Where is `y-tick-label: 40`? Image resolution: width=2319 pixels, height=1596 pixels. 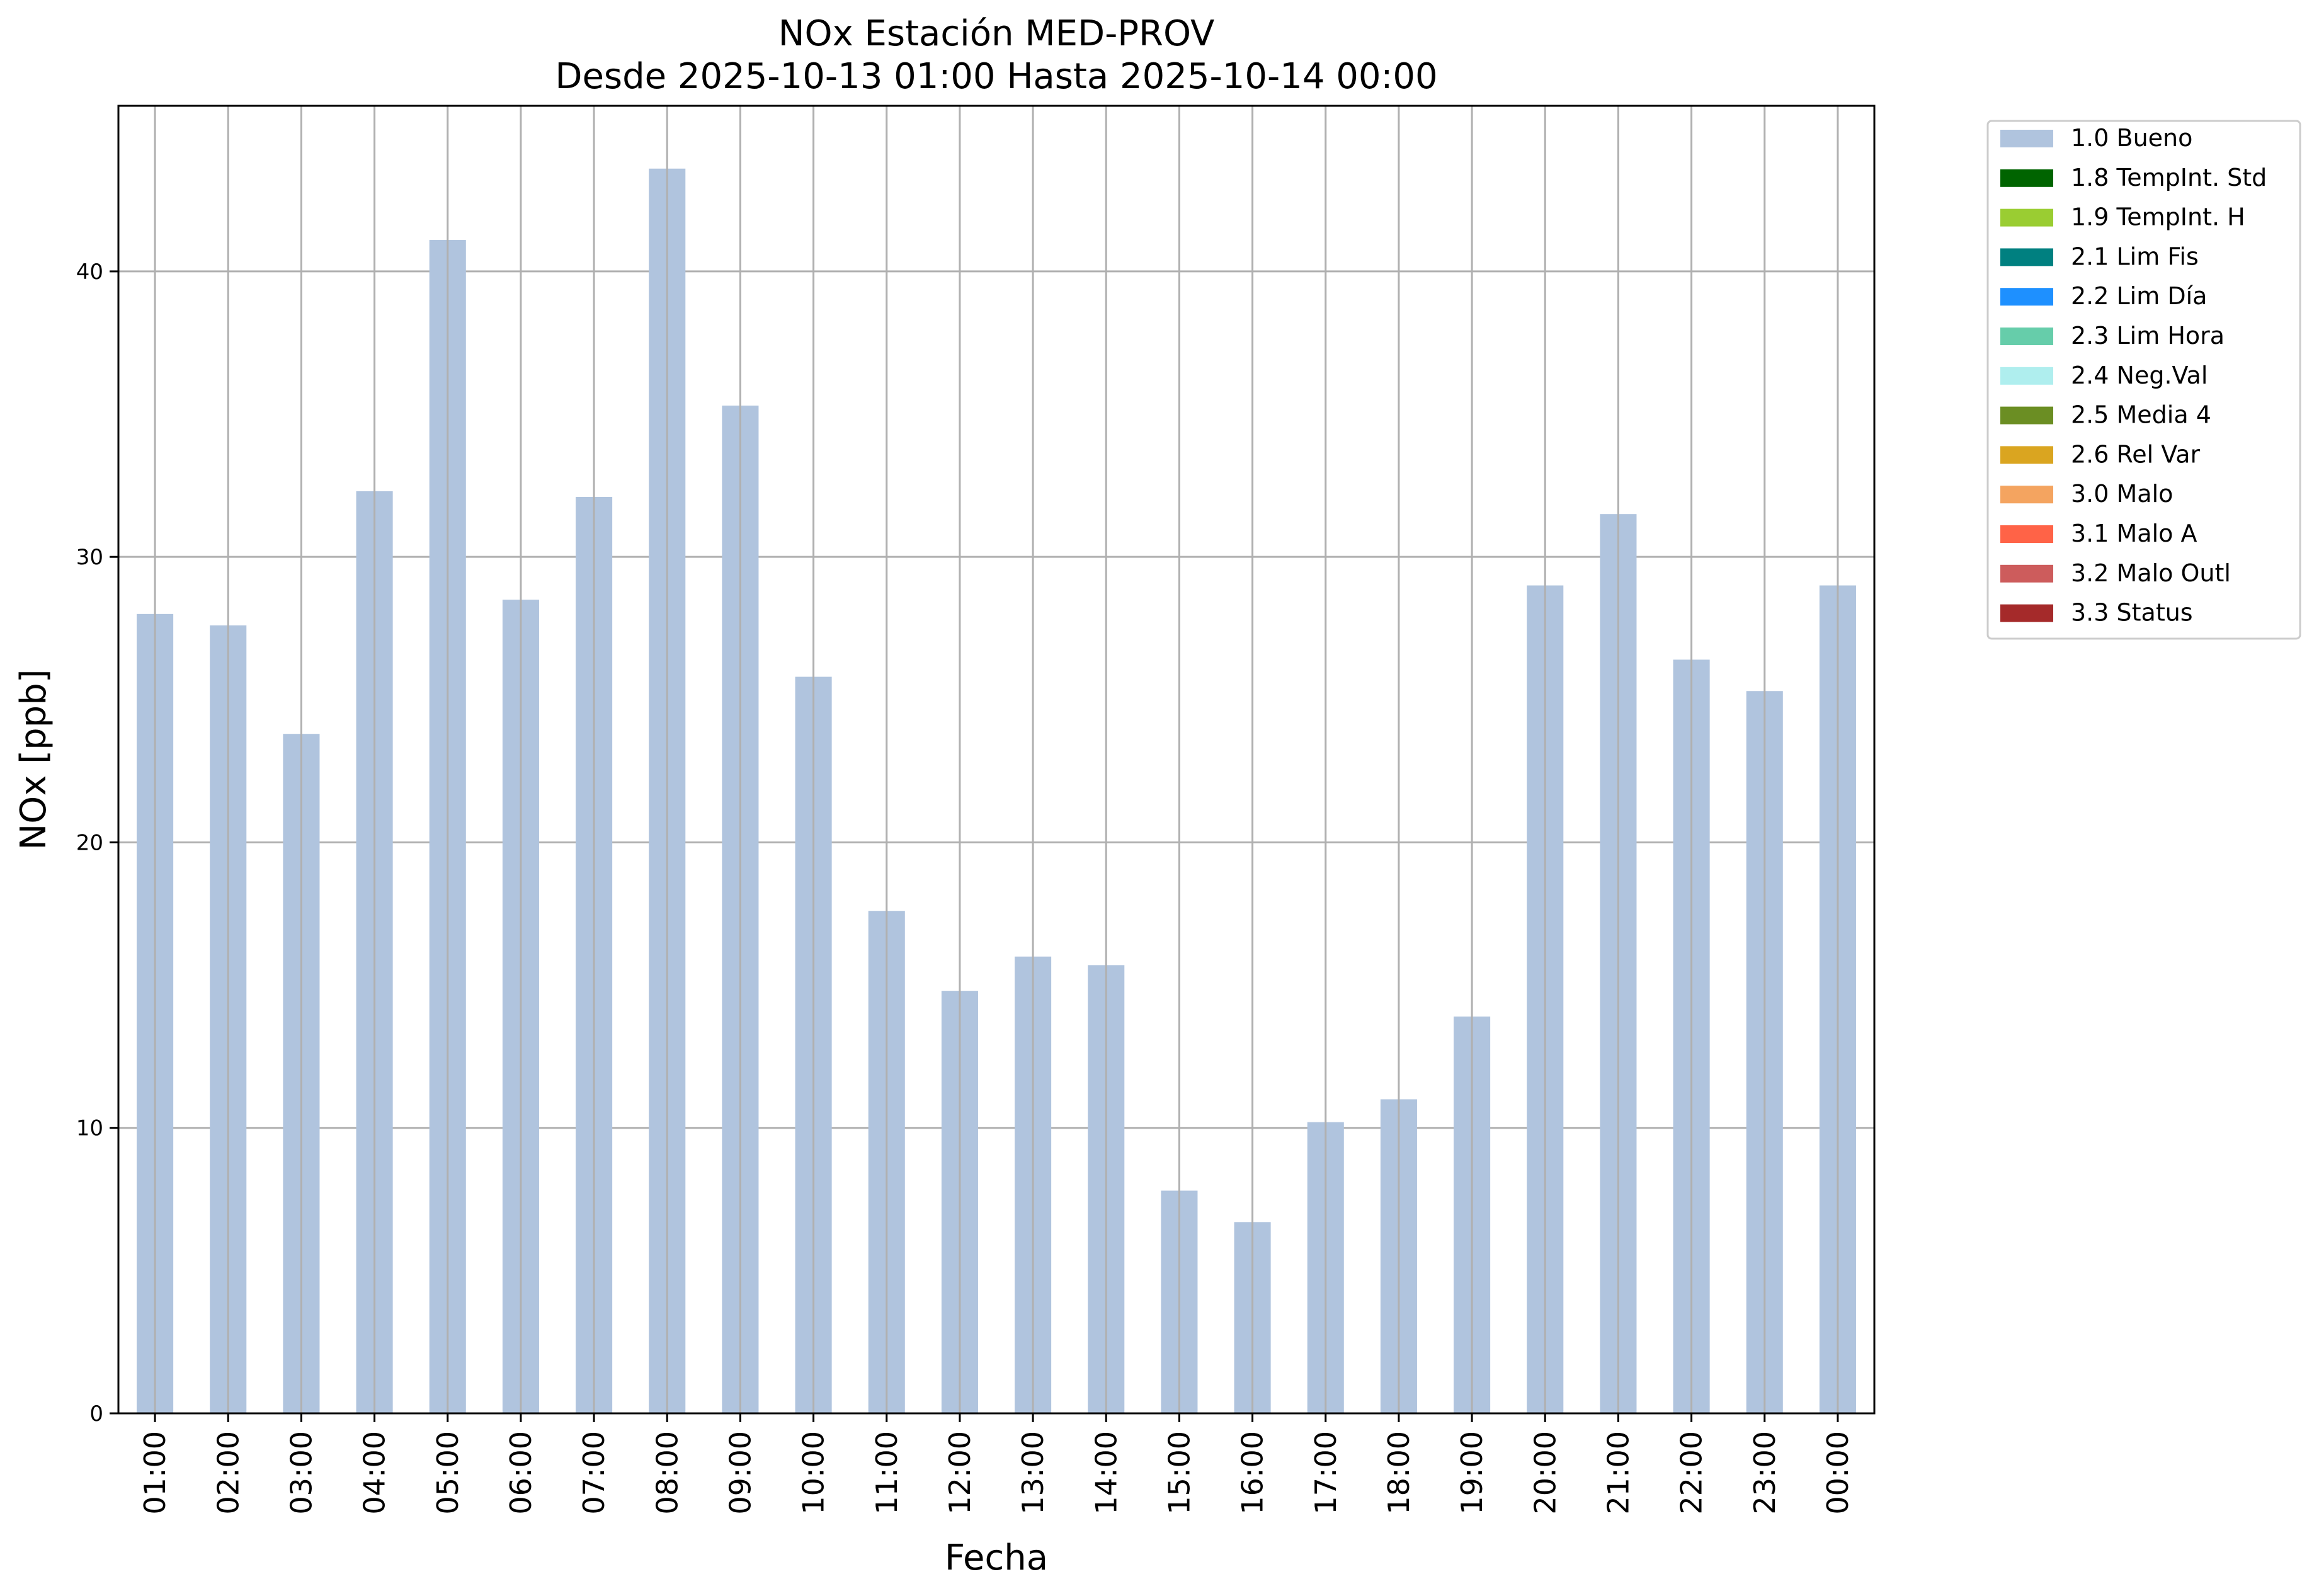 y-tick-label: 40 is located at coordinates (89, 272).